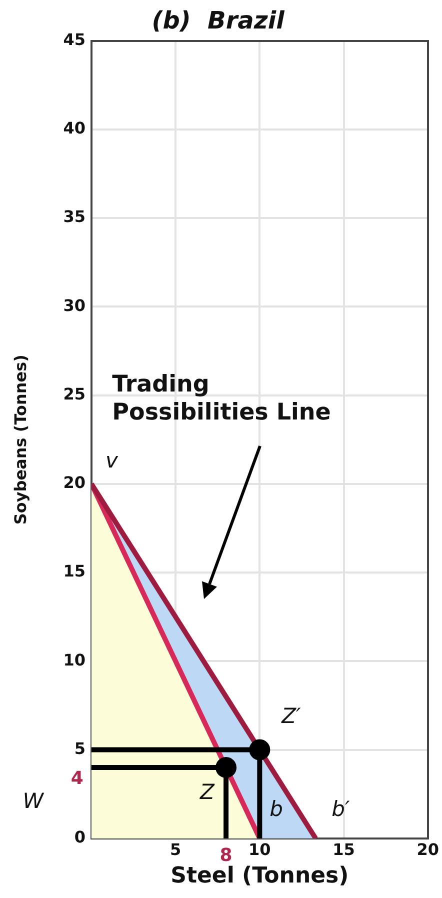  I want to click on annotation: b, so click(277, 808).